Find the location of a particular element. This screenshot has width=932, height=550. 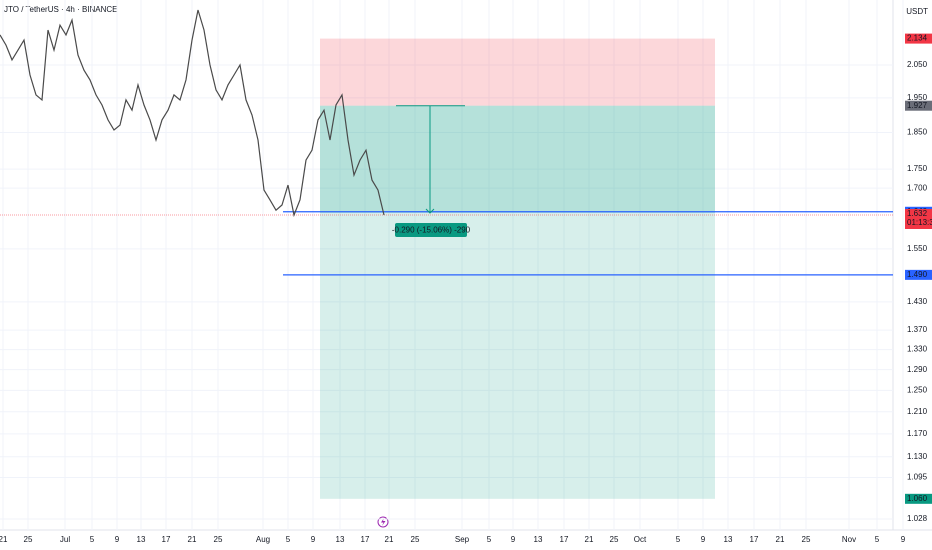

lightning-icon is located at coordinates (383, 522).